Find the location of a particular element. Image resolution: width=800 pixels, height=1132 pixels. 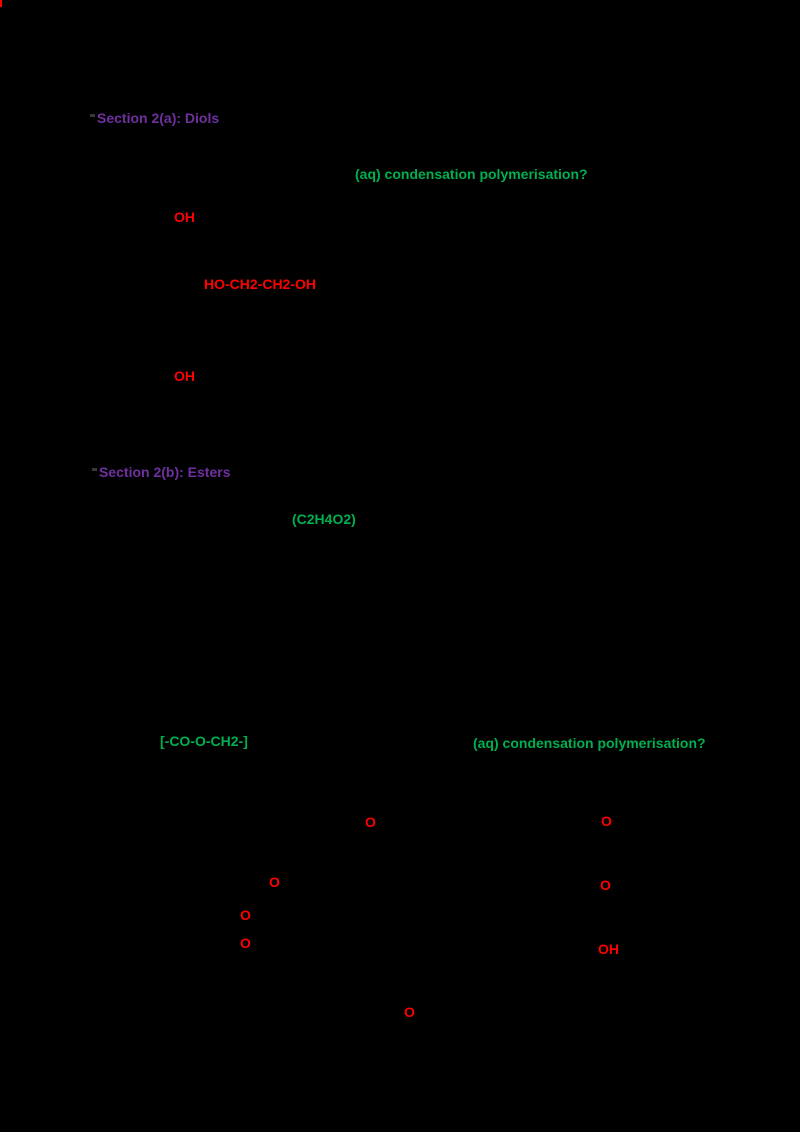

section-heading: Section 2(b): Esters is located at coordinates (165, 472).